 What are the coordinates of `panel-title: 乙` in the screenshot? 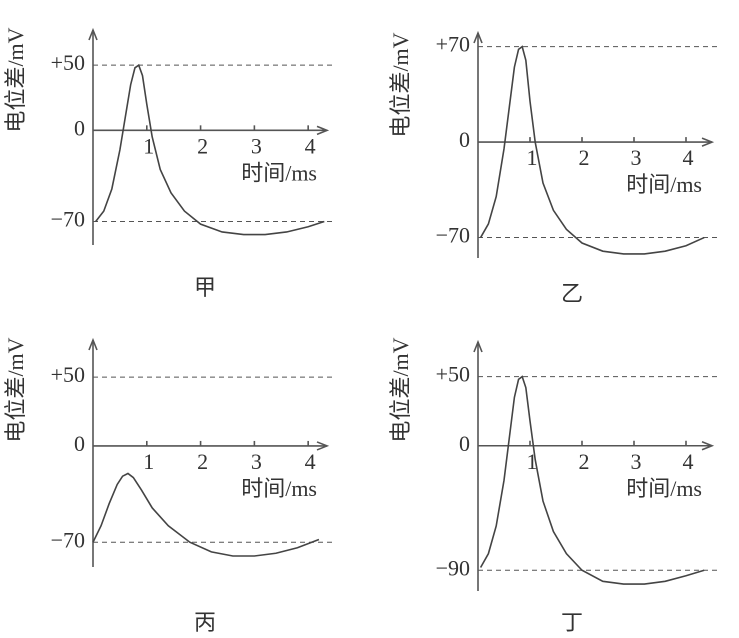 It's located at (572, 293).